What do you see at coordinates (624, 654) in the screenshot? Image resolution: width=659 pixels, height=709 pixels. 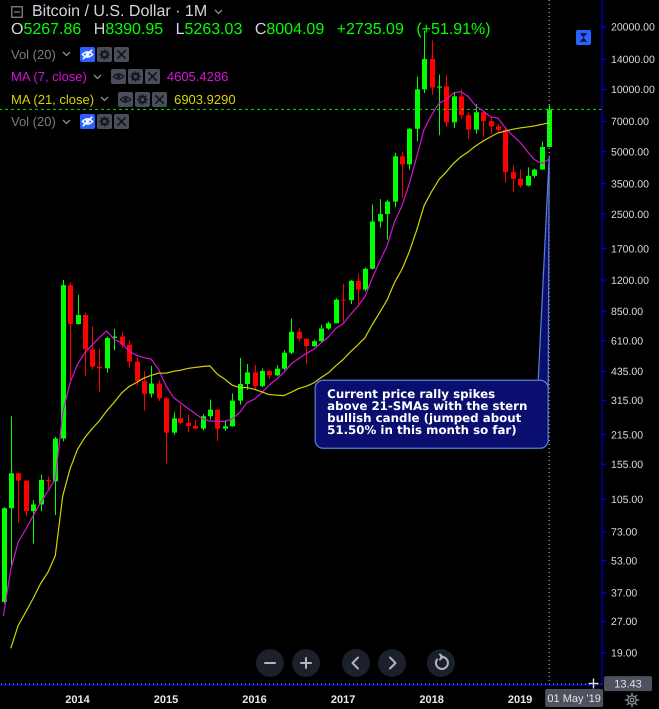 I see `y-tick-label: 19.00` at bounding box center [624, 654].